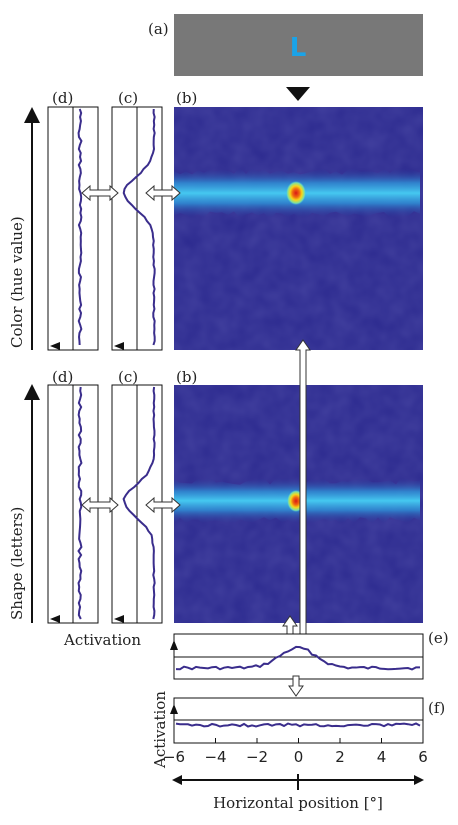 The height and width of the screenshot is (825, 458). I want to click on shape-axis-label: Shape (letters), so click(17, 563).